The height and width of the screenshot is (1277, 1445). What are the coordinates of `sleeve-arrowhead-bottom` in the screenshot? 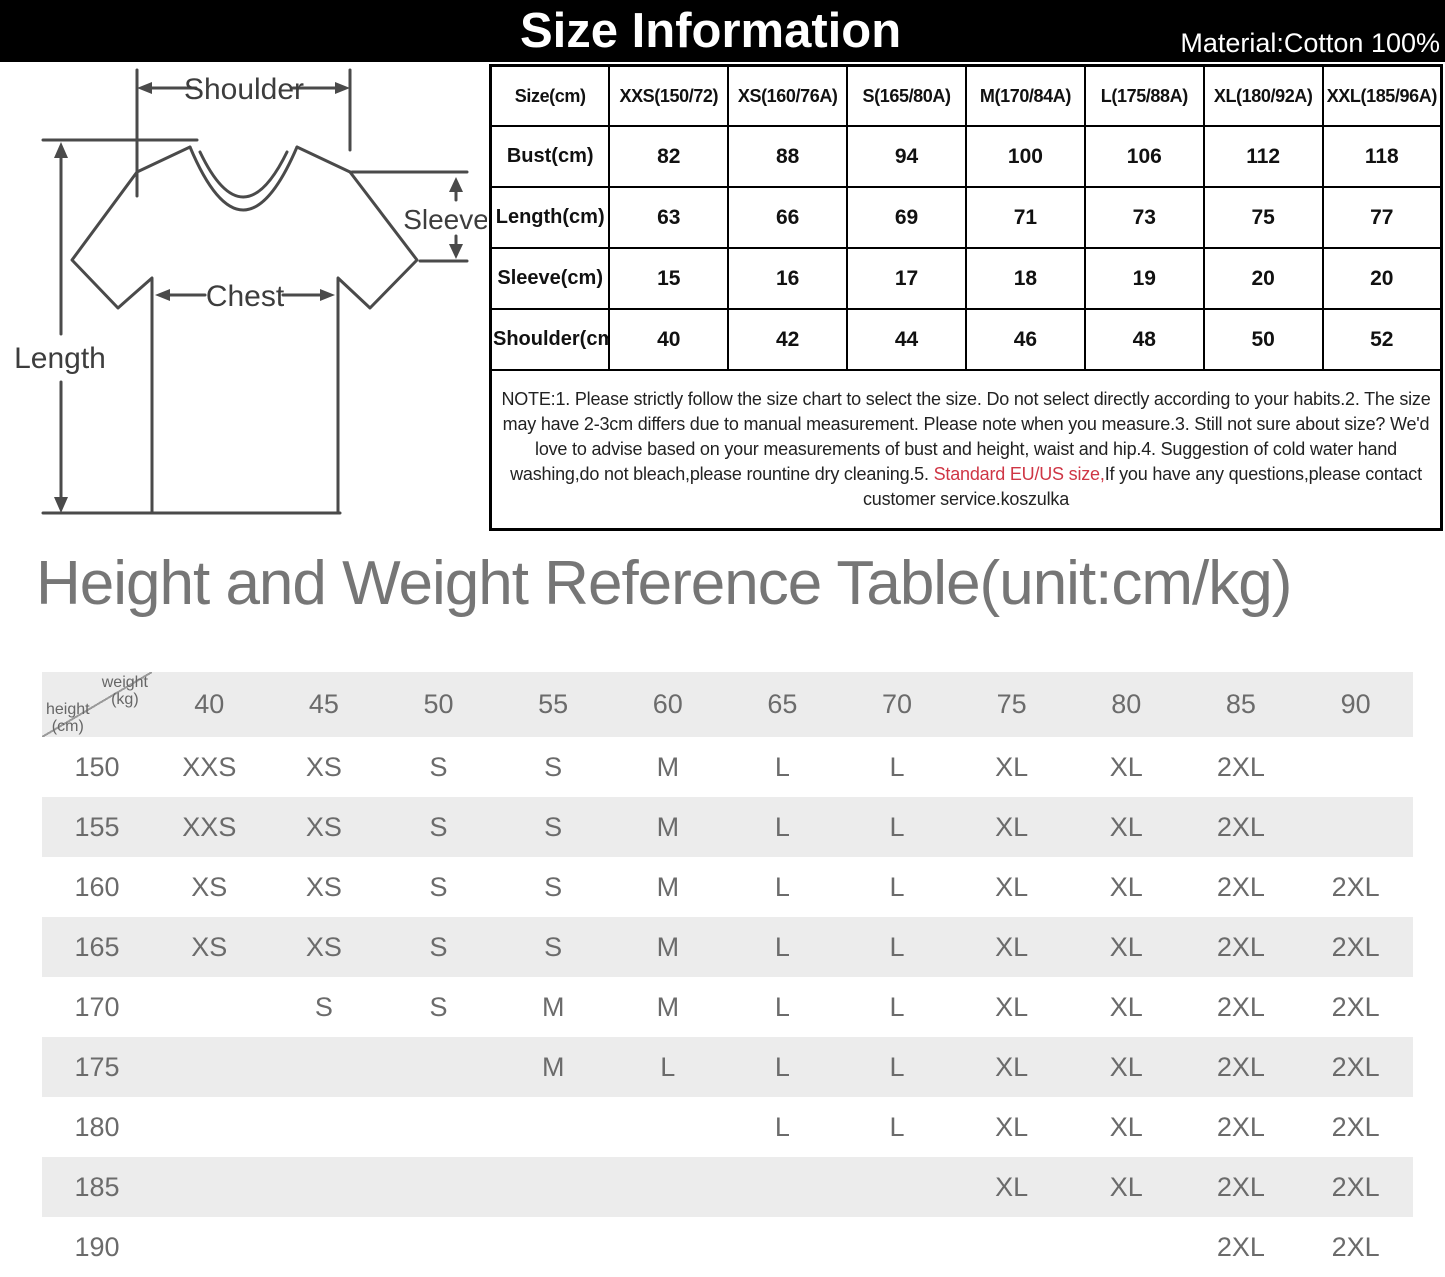 It's located at (456, 251).